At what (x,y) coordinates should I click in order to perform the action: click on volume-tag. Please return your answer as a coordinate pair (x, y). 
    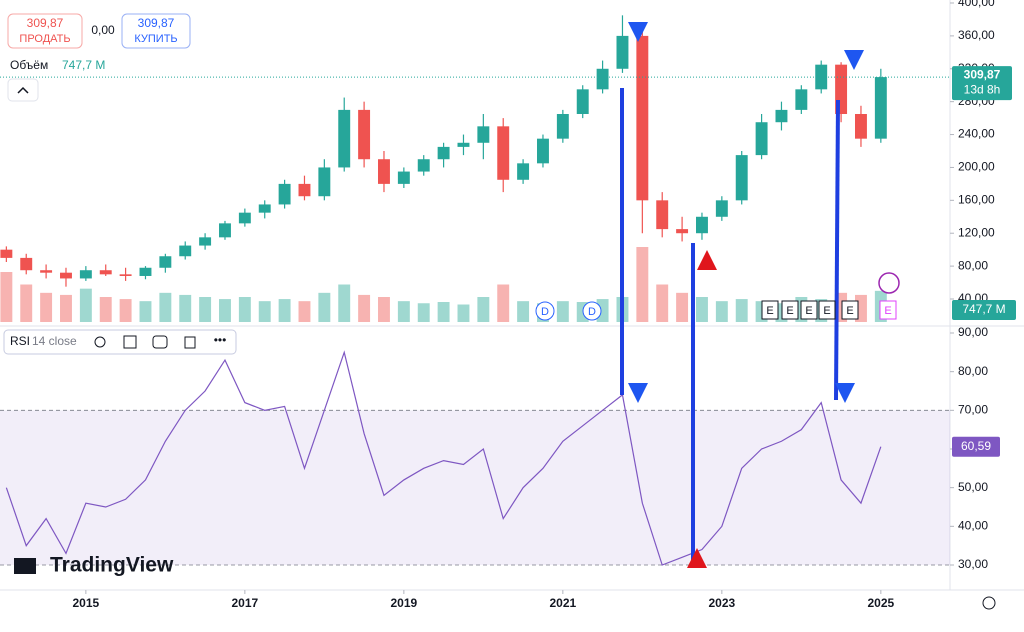
    Looking at the image, I should click on (984, 310).